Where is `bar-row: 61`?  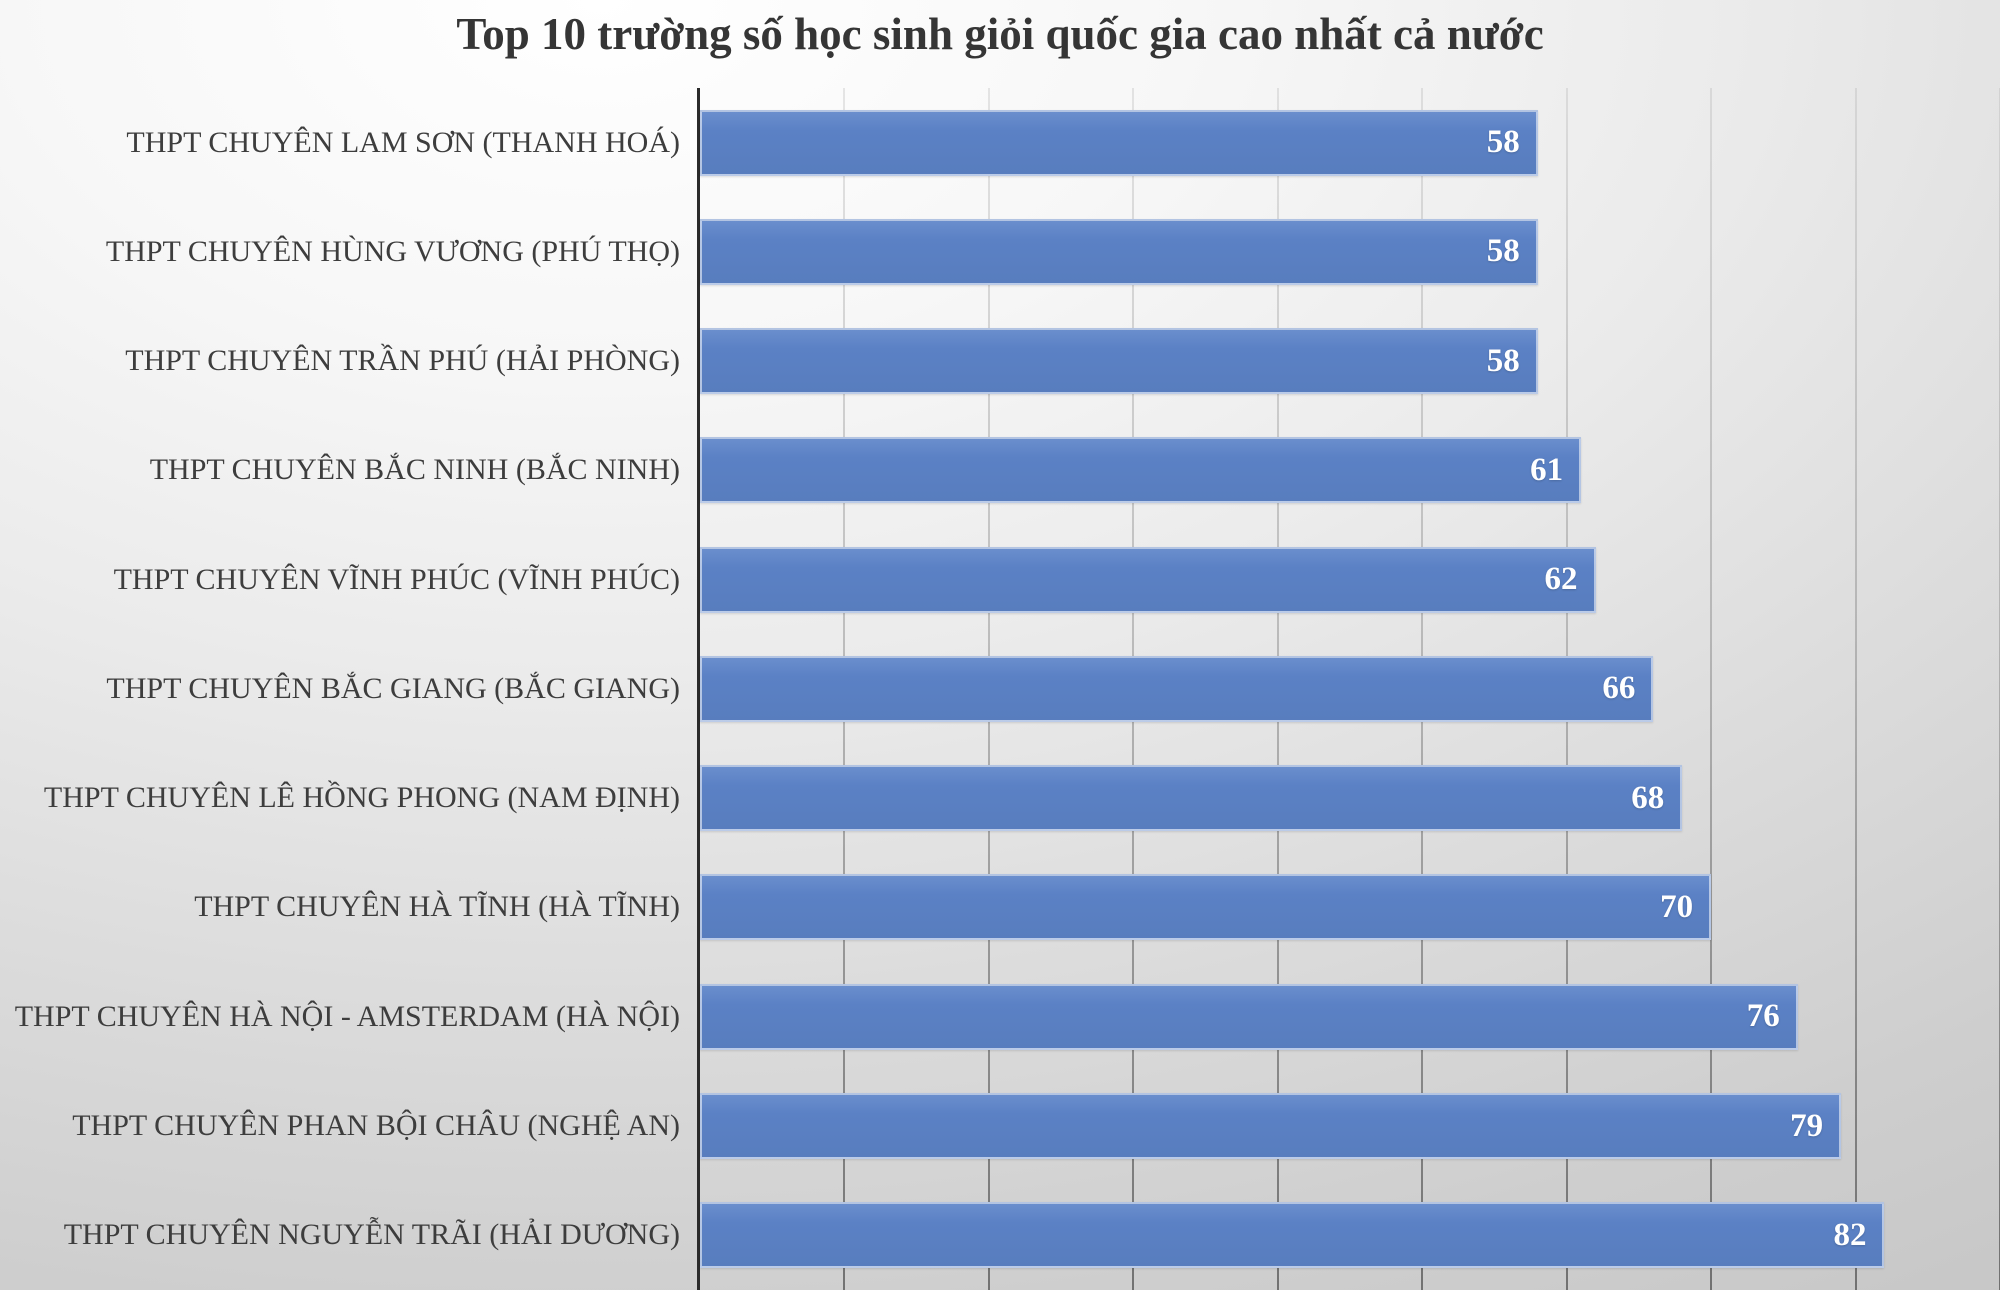
bar-row: 61 is located at coordinates (1350, 470).